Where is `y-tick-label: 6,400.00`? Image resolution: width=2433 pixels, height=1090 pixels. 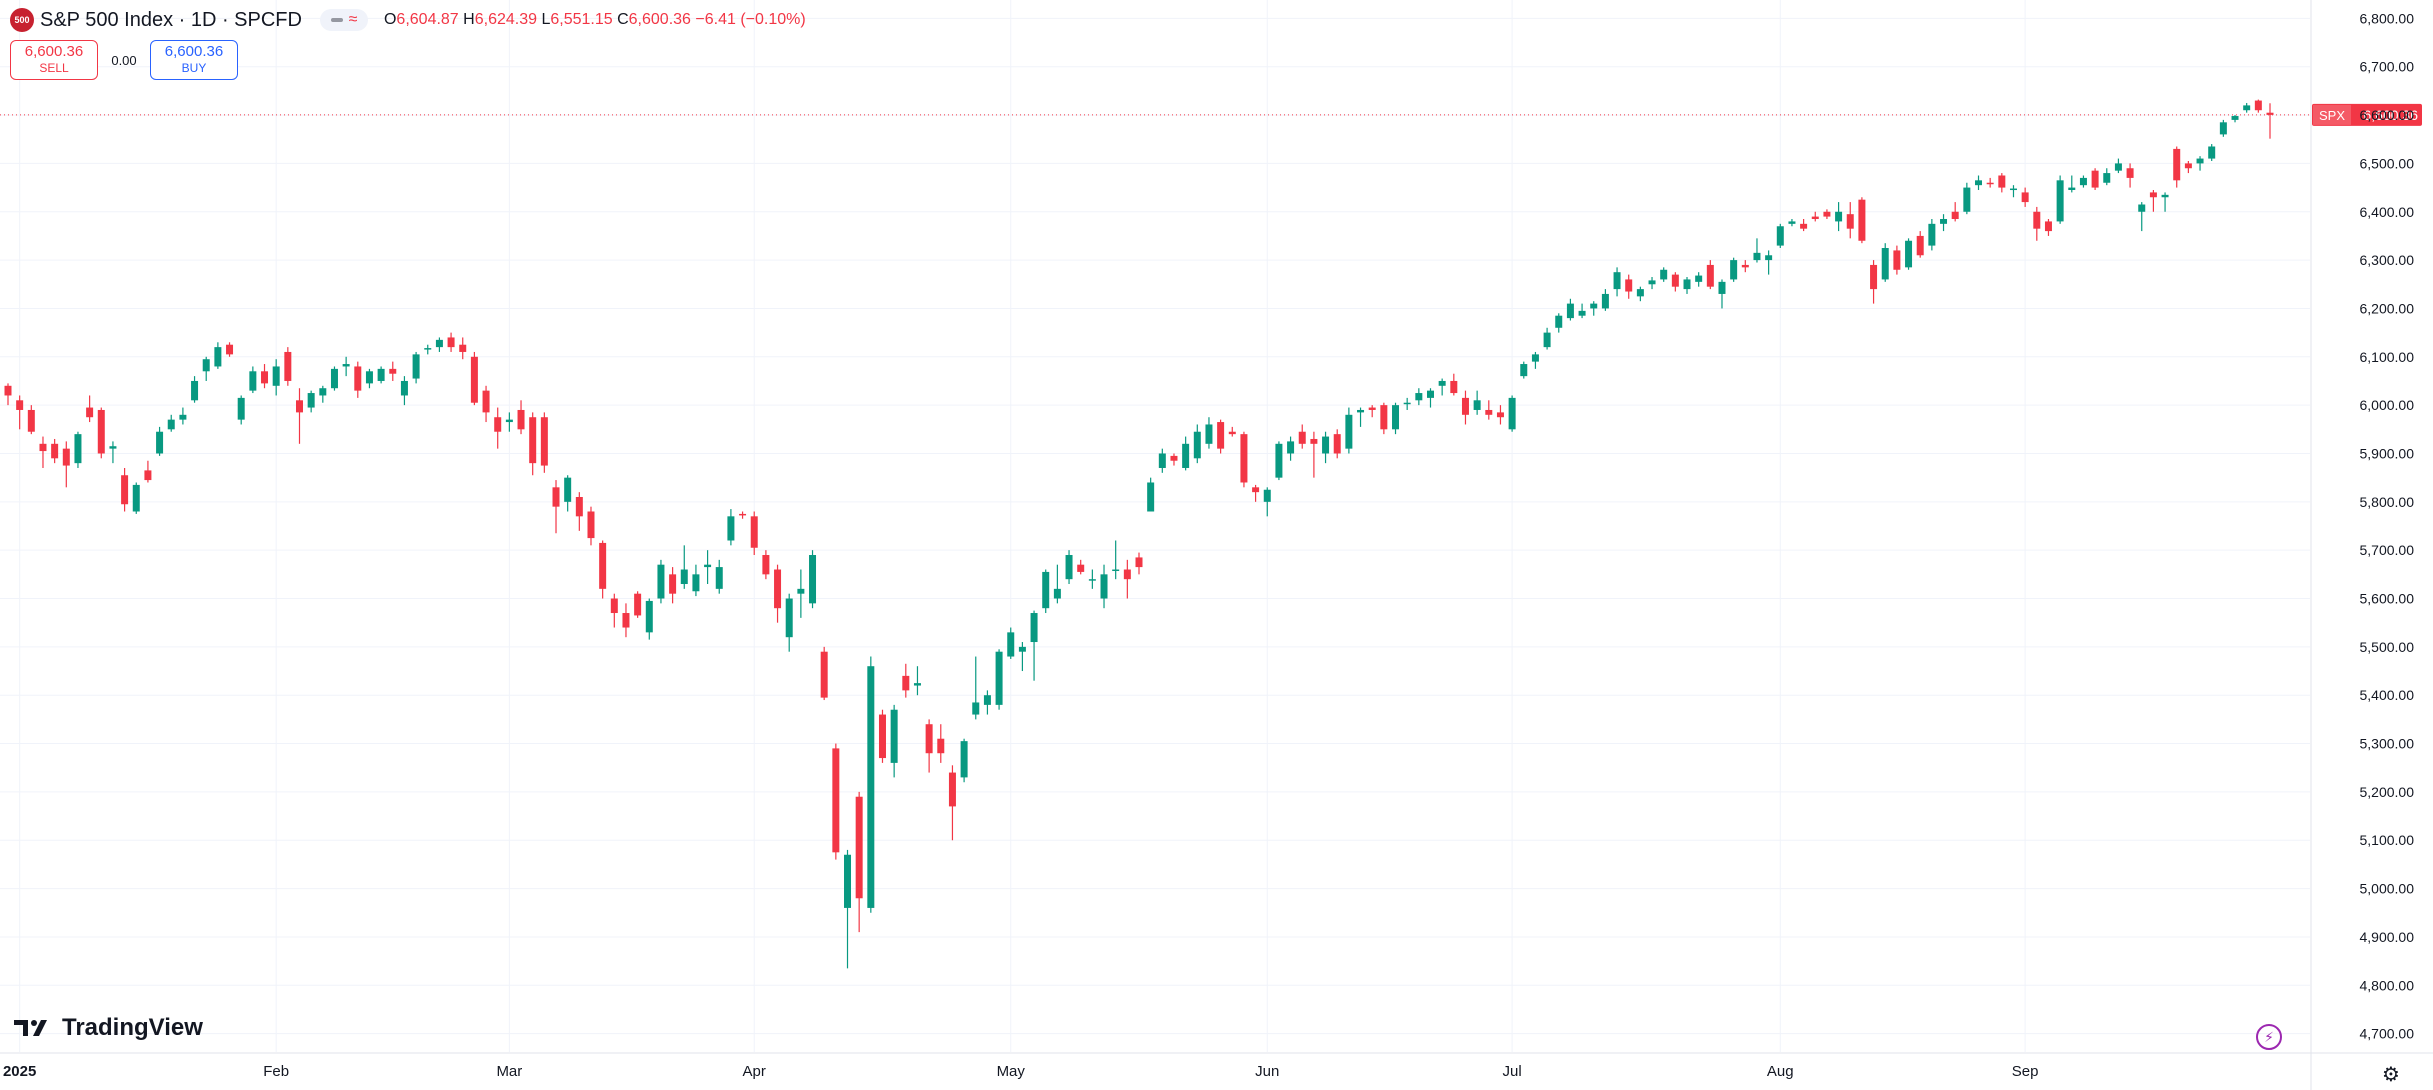
y-tick-label: 6,400.00 is located at coordinates (2387, 212).